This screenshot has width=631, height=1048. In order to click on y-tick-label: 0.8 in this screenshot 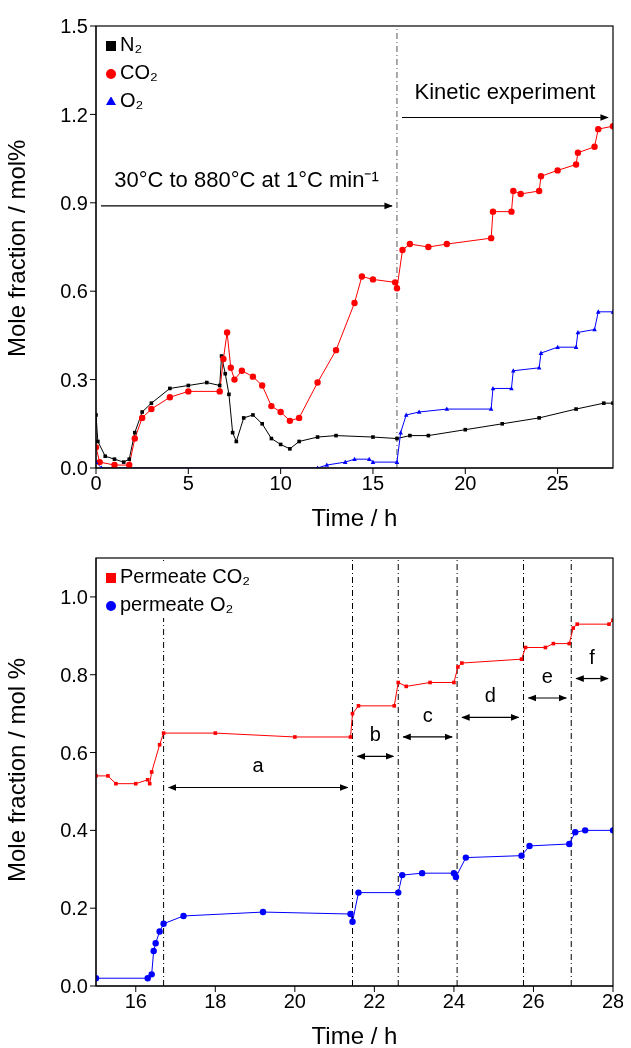, I will do `click(74, 674)`.